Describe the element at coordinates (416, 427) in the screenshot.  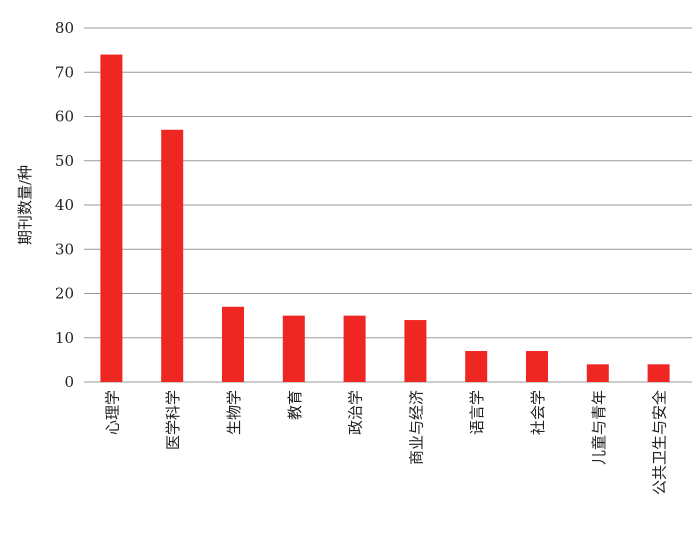
I see `x-tick-label: 商业与经济` at that location.